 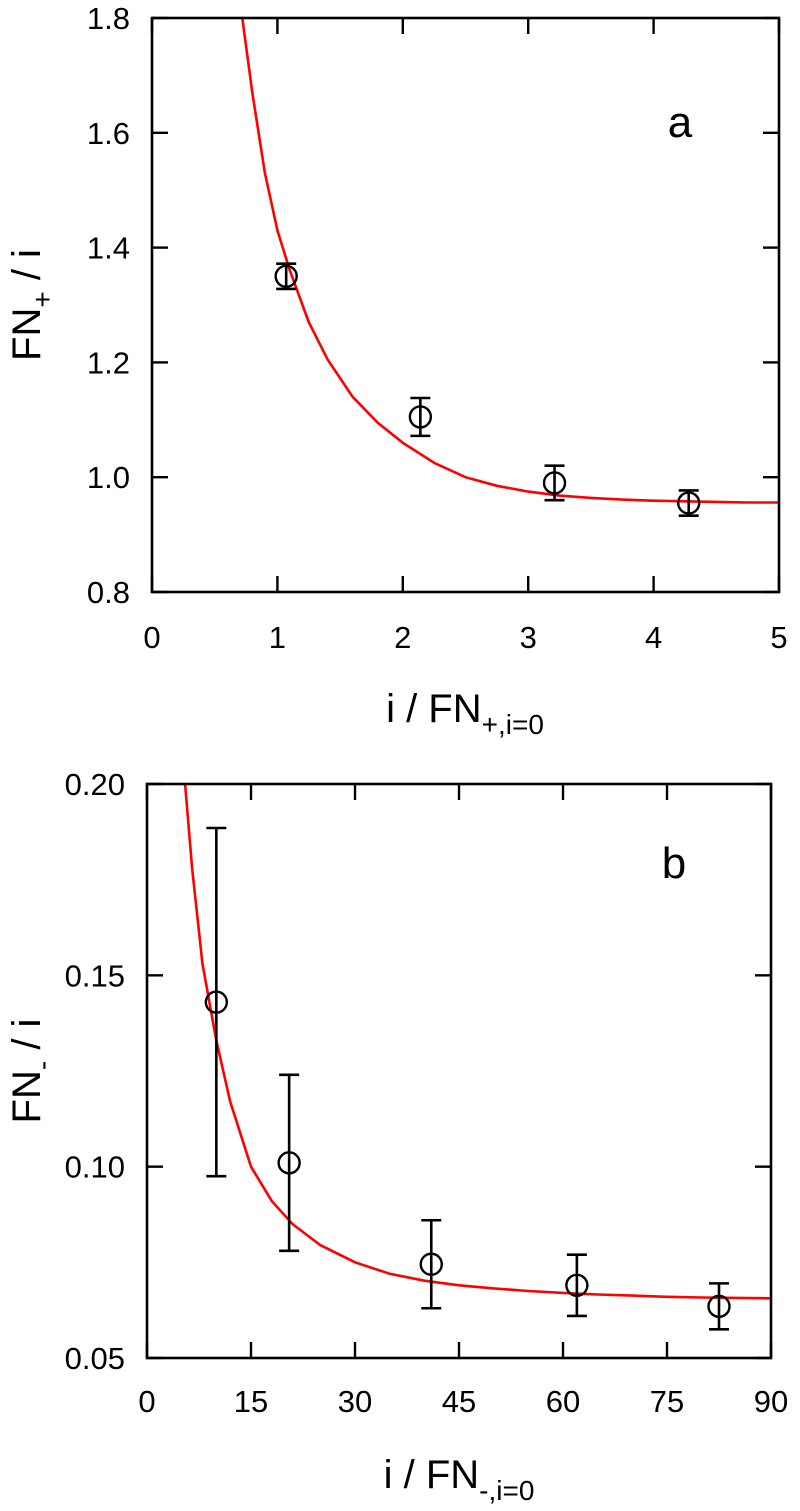 I want to click on panel-label: a, so click(x=680, y=122).